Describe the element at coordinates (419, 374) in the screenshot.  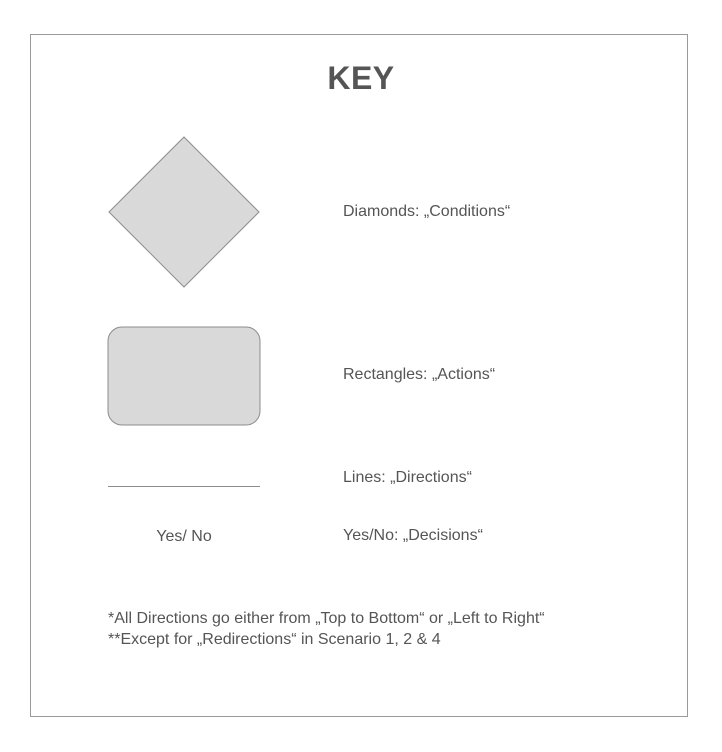
I see `legend-rectangle-label: Rectangles: „Actions“` at that location.